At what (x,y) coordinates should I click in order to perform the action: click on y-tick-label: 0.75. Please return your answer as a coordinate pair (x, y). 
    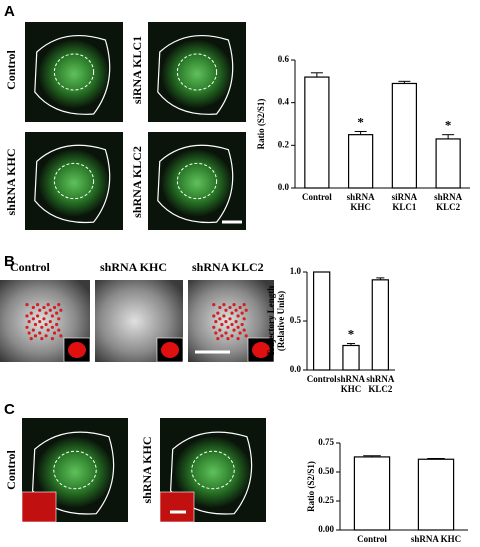
    Looking at the image, I should click on (326, 442).